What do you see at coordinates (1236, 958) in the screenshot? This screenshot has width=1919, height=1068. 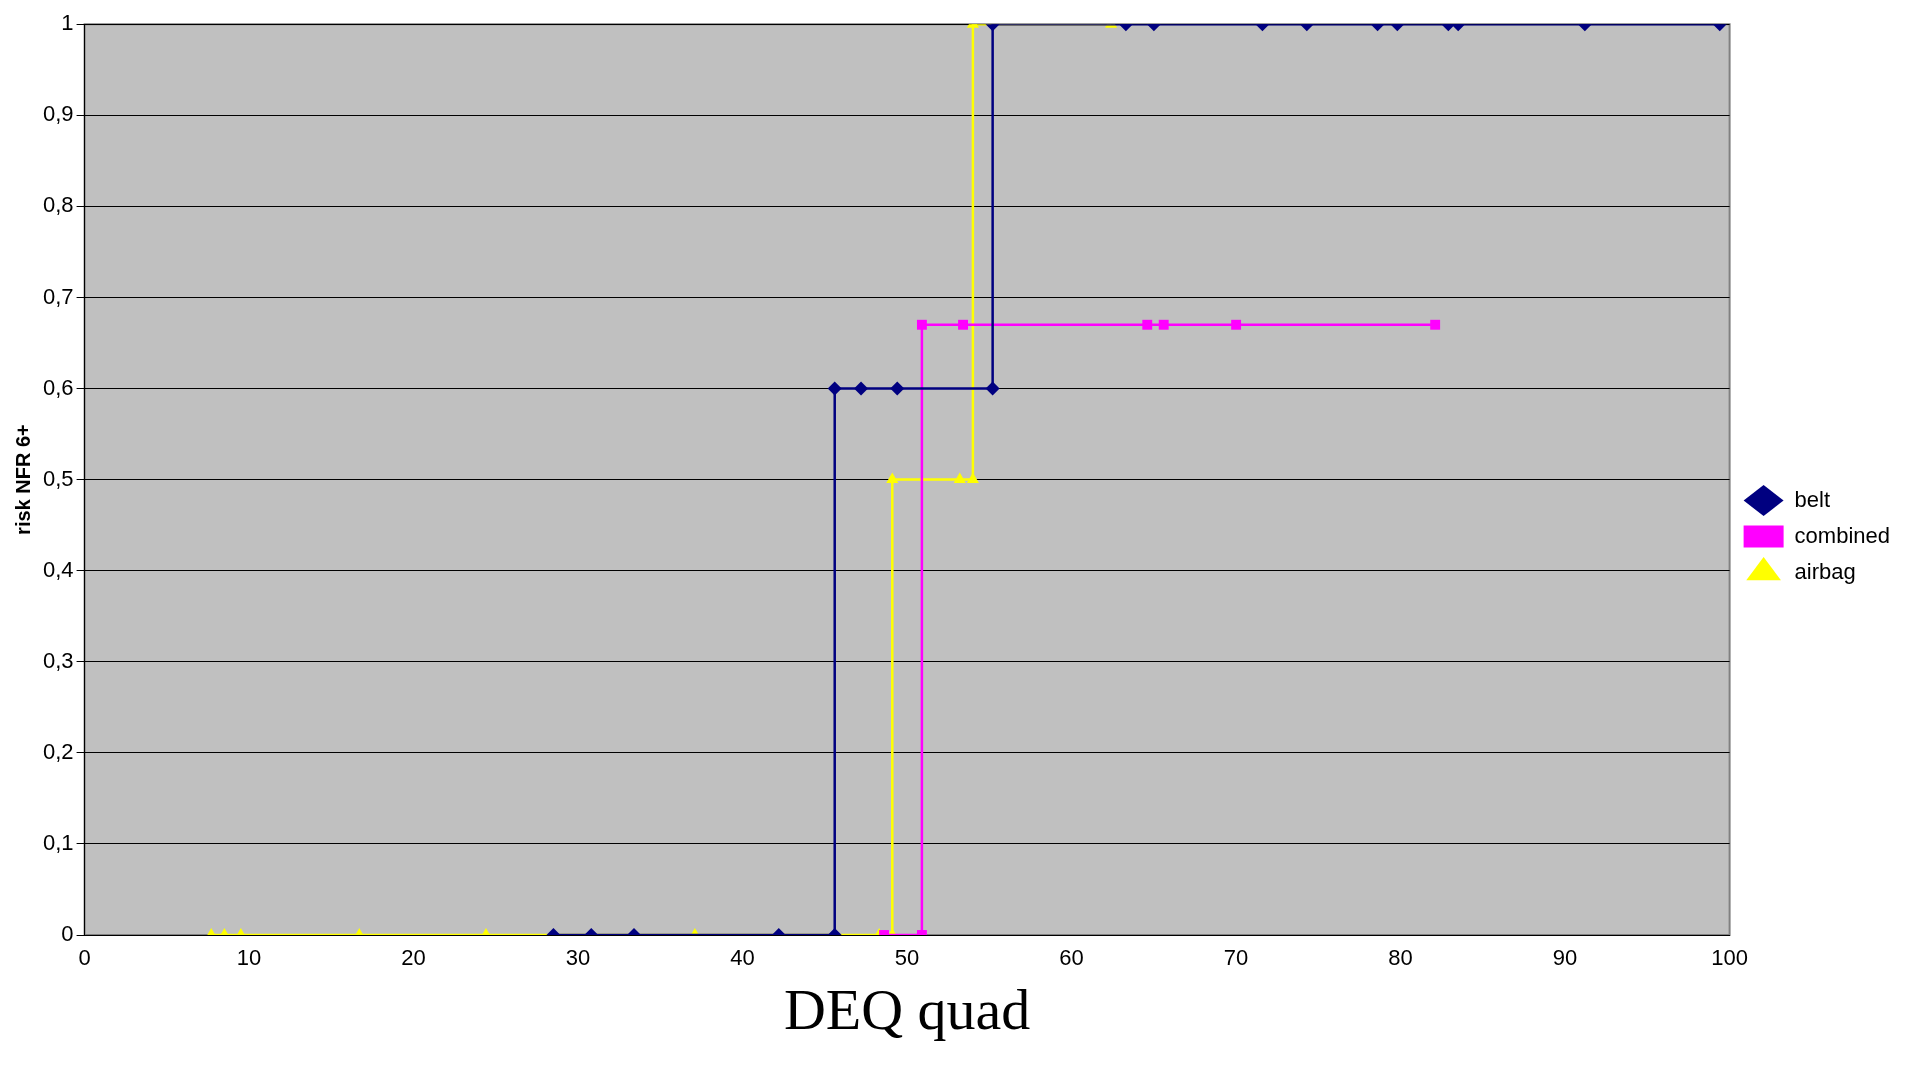 I see `x-tick-label: 70` at bounding box center [1236, 958].